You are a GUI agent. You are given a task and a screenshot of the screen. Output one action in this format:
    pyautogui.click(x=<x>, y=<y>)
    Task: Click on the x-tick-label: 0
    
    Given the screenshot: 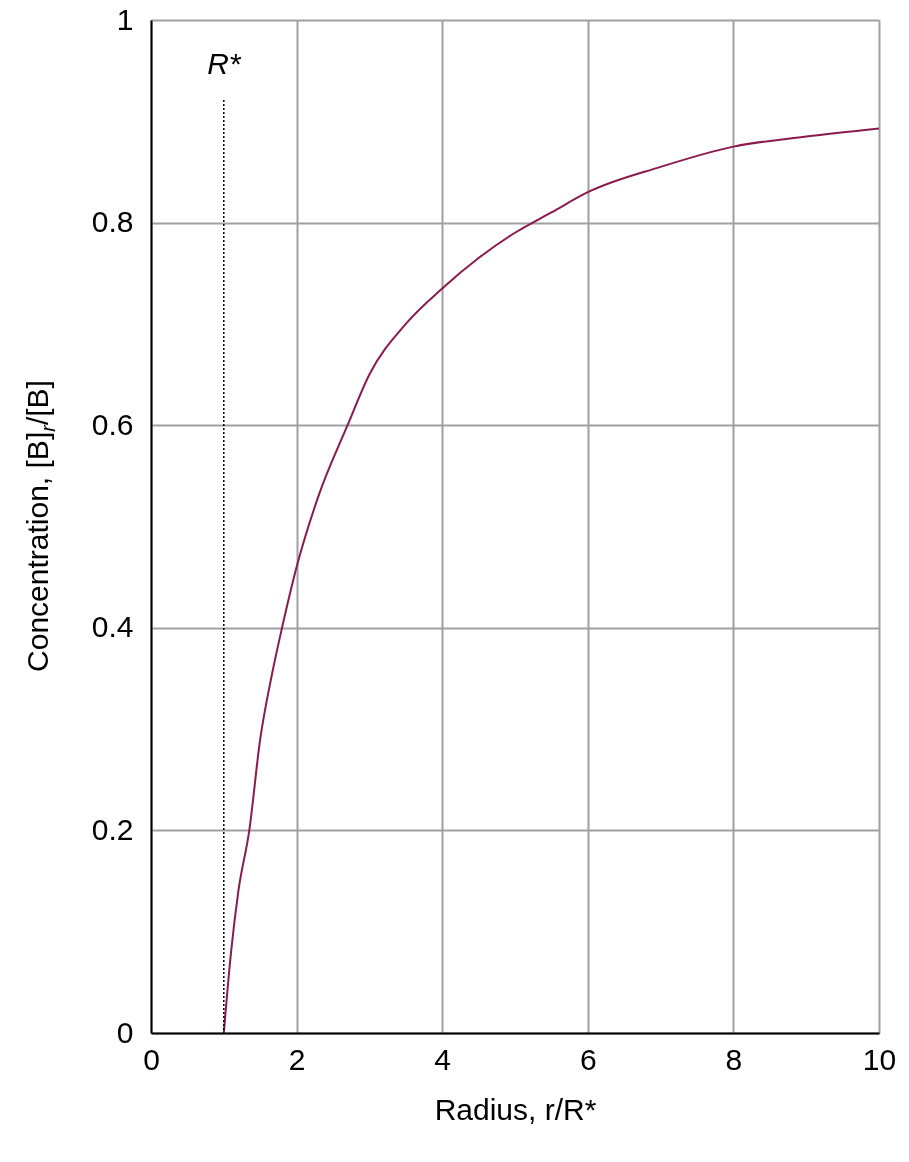 What is the action you would take?
    pyautogui.click(x=151, y=1059)
    